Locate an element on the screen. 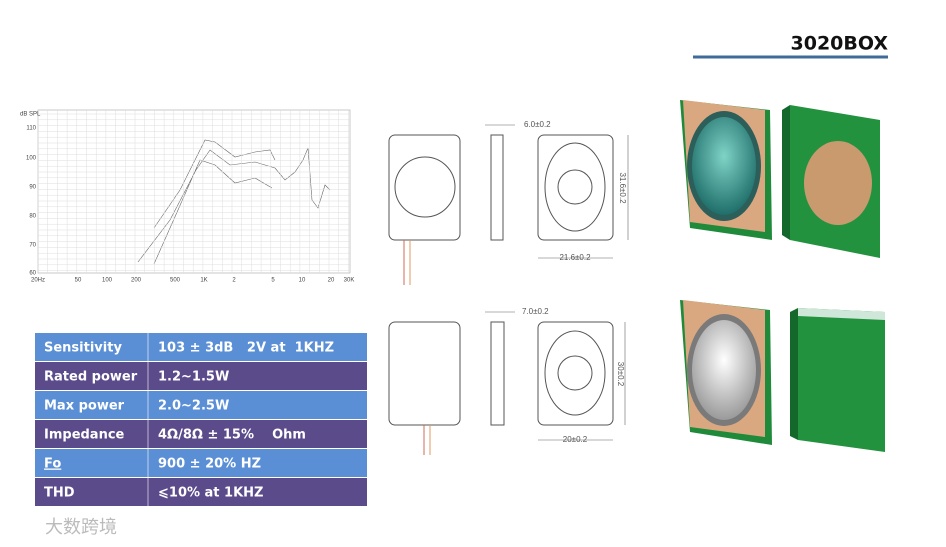 The height and width of the screenshot is (547, 946). y-label: 110 is located at coordinates (31, 129).